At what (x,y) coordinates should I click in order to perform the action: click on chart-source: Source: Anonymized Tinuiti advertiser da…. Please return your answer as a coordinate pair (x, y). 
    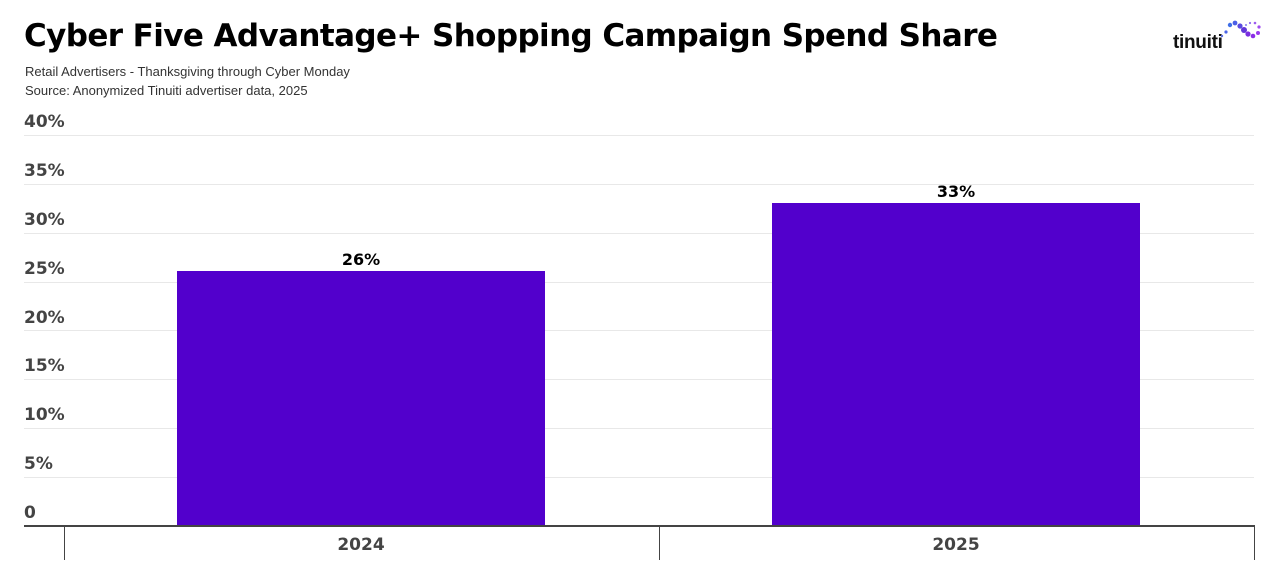
    Looking at the image, I should click on (166, 90).